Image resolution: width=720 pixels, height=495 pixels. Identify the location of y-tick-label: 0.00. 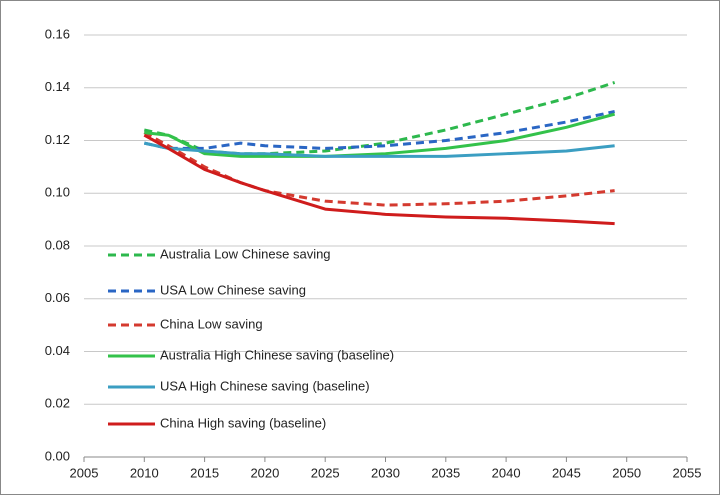
(57, 455).